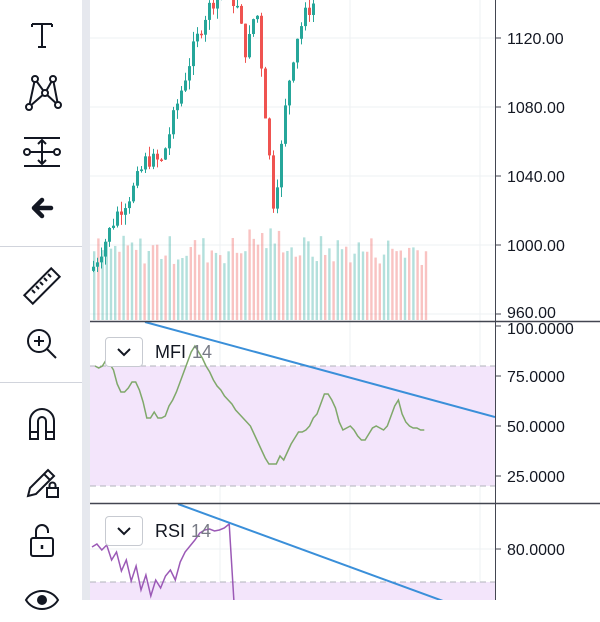 The width and height of the screenshot is (600, 622). Describe the element at coordinates (536, 246) in the screenshot. I see `price-label: 1000.00` at that location.